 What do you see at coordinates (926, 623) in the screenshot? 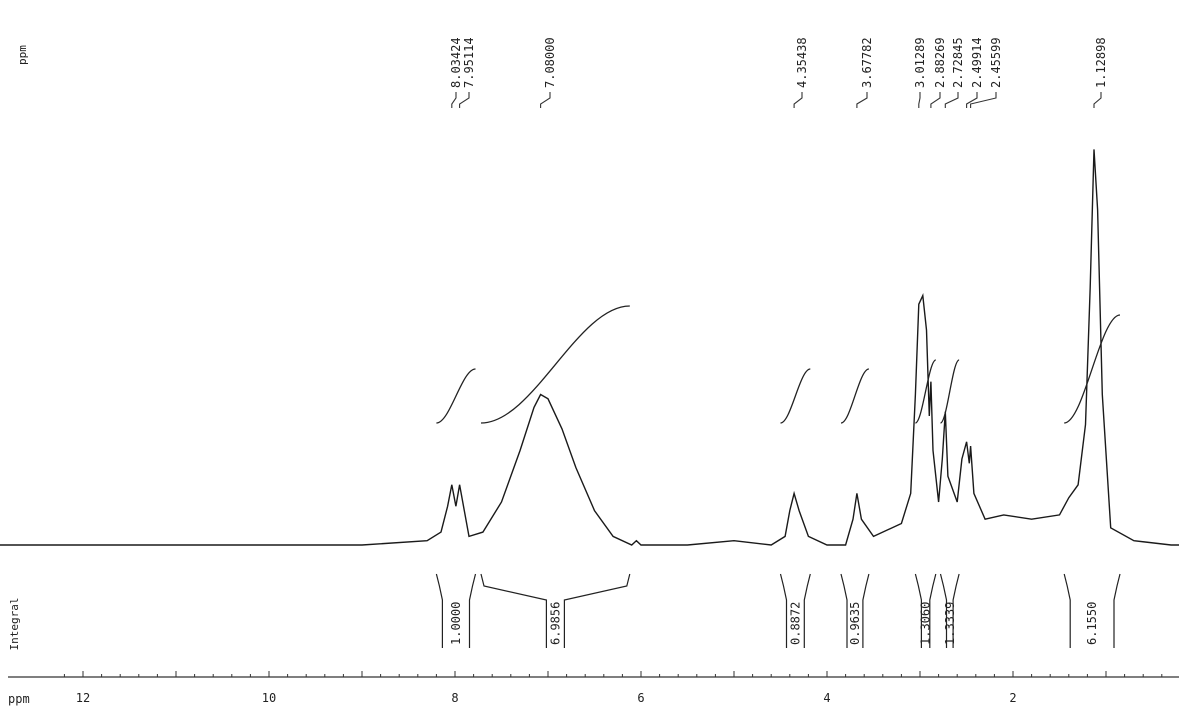
I see `integral-value-1-3060: 1.3060` at bounding box center [926, 623].